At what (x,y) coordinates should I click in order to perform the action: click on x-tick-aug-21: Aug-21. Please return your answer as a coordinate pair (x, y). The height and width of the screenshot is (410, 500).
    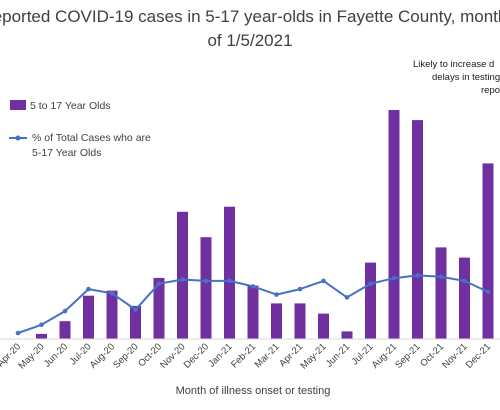
    Looking at the image, I should click on (384, 355).